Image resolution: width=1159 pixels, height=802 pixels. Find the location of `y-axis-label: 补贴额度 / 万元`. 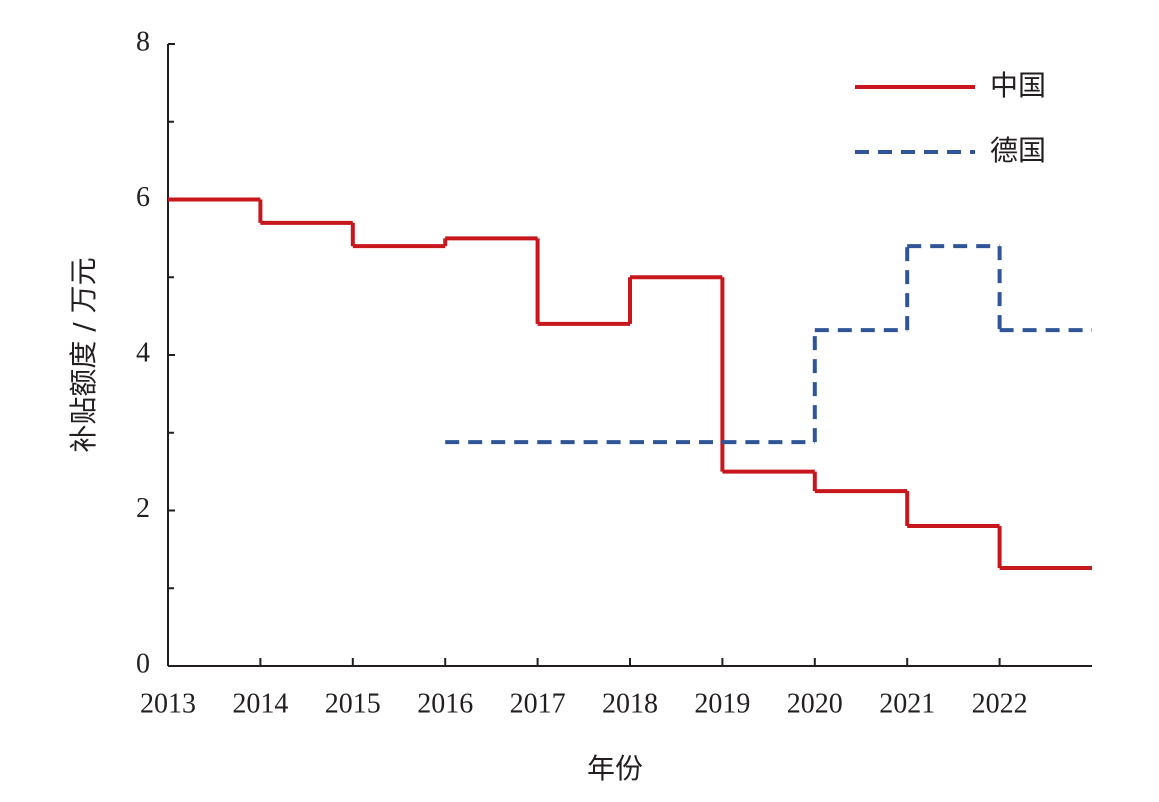

y-axis-label: 补贴额度 / 万元 is located at coordinates (83, 354).